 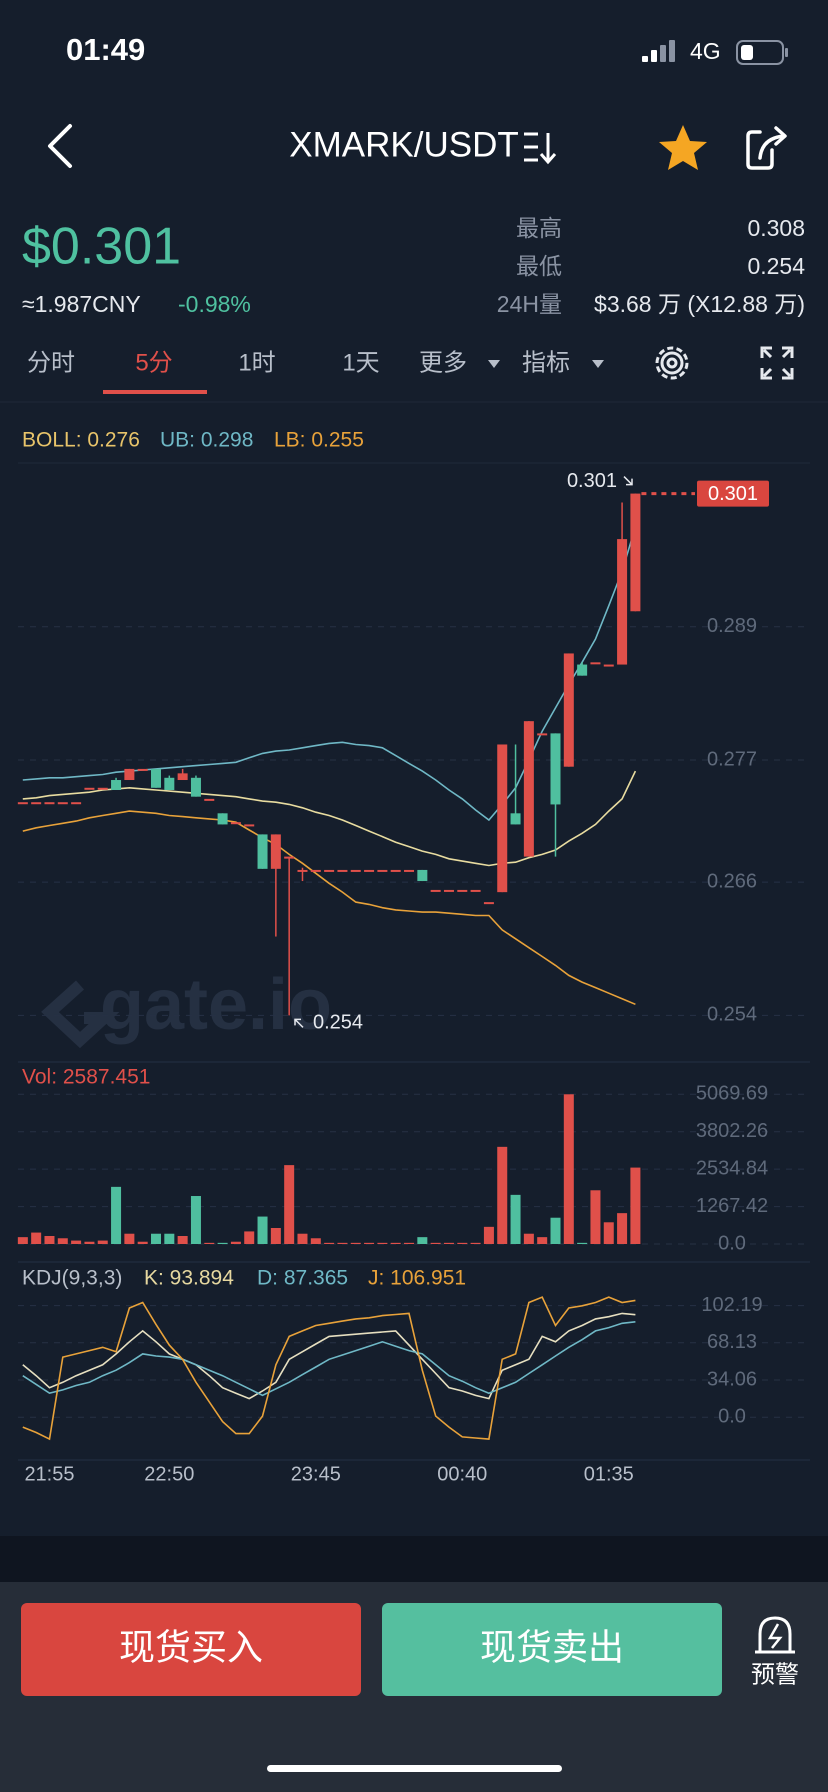 What do you see at coordinates (443, 362) in the screenshot?
I see `interval-tab: 更多` at bounding box center [443, 362].